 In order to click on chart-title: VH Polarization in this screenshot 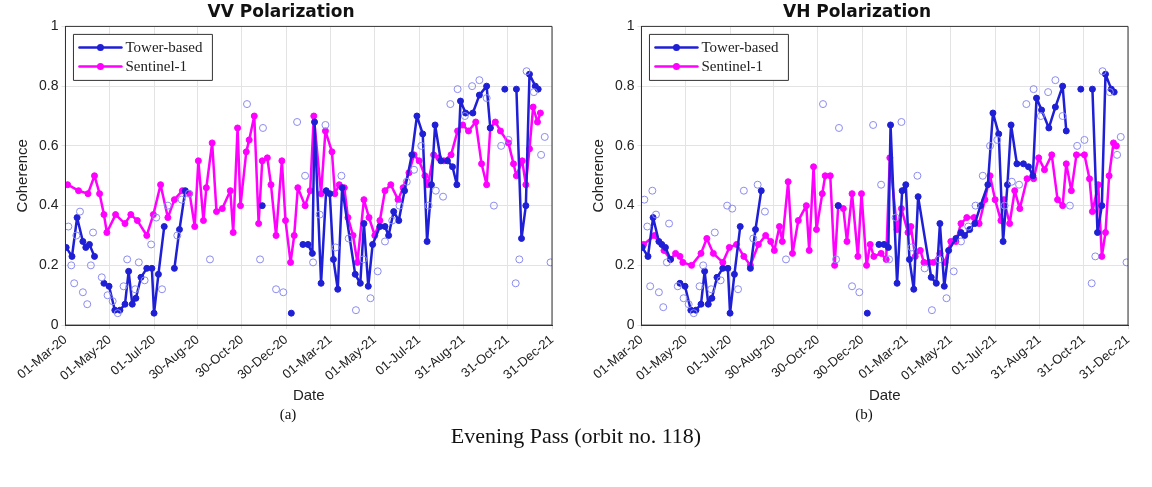, I will do `click(857, 10)`.